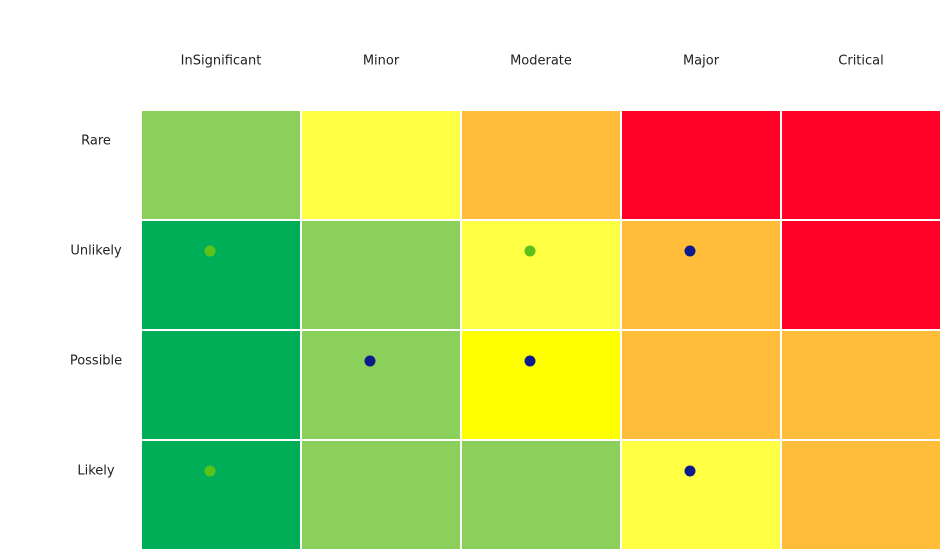 This screenshot has height=550, width=940. What do you see at coordinates (541, 61) in the screenshot?
I see `column-label-moderate: Moderate` at bounding box center [541, 61].